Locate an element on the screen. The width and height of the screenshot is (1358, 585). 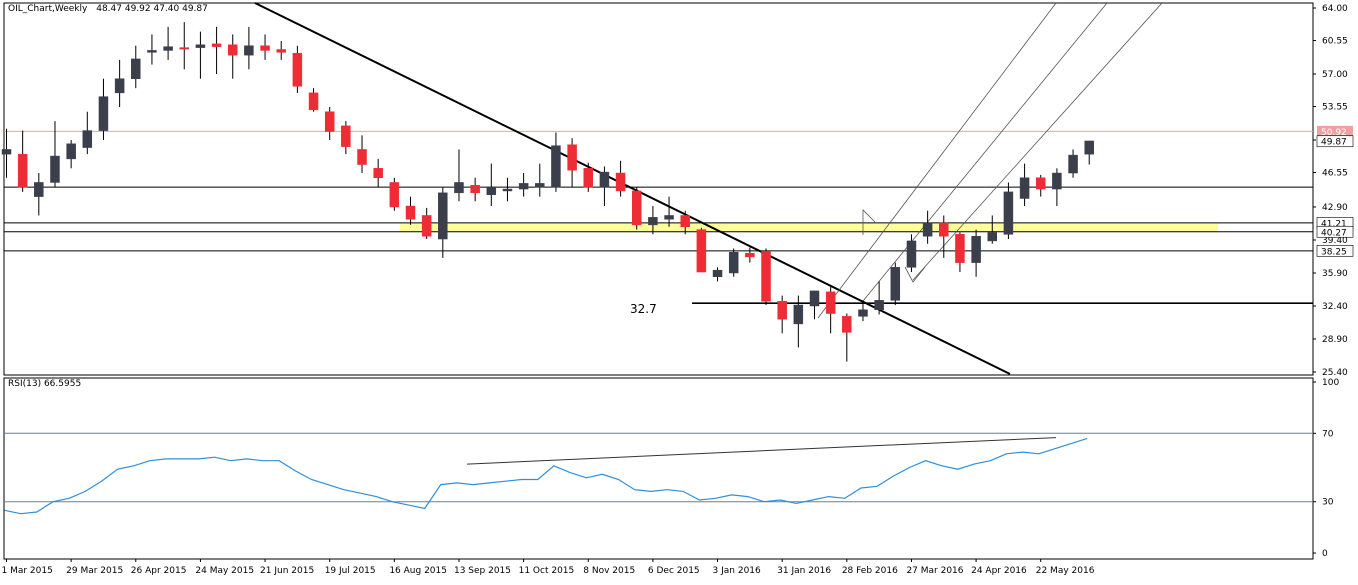
symbol-label: OIL_Chart,Weekly is located at coordinates (48, 9).